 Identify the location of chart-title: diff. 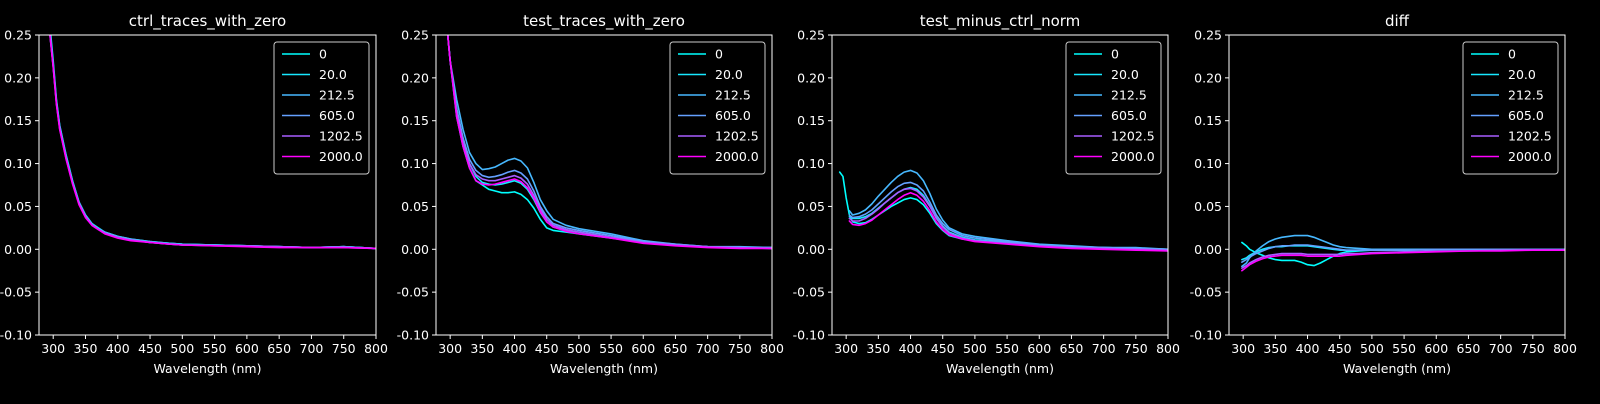
(1397, 21).